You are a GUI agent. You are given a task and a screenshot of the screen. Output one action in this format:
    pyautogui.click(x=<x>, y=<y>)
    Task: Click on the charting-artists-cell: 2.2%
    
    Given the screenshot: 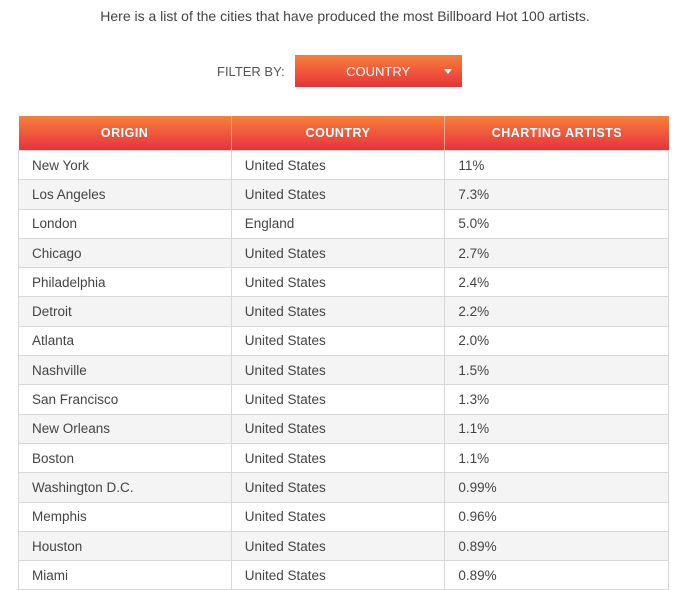 What is the action you would take?
    pyautogui.click(x=556, y=311)
    